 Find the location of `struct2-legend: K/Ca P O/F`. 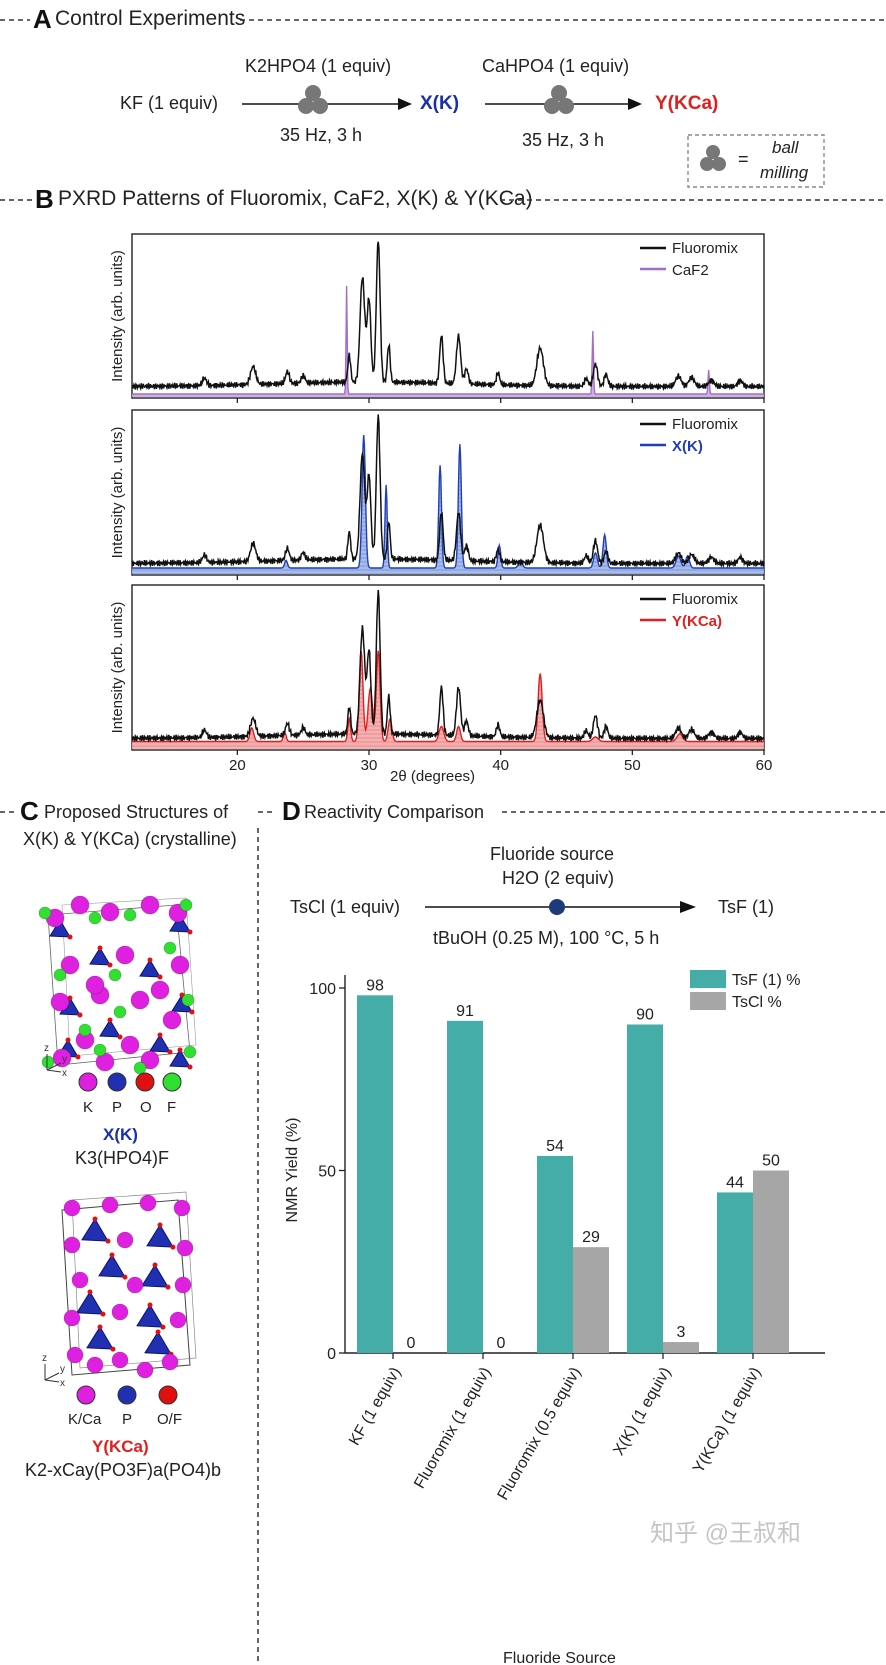

struct2-legend: K/Ca P O/F is located at coordinates (125, 1406).